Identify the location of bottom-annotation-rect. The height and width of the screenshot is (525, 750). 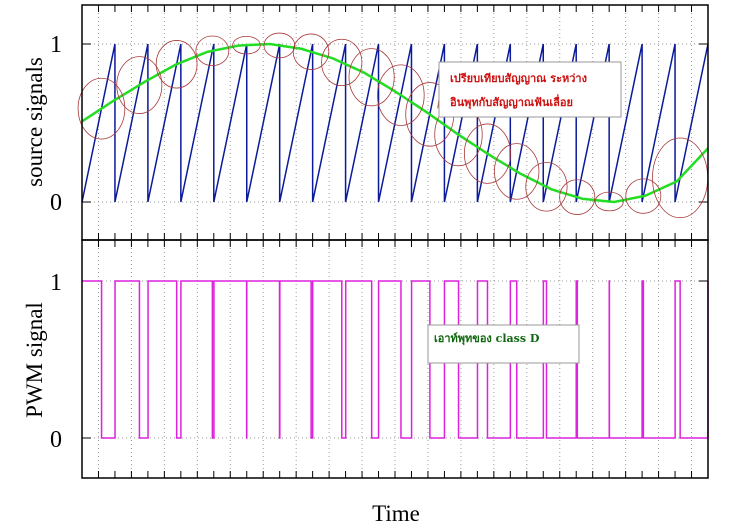
(503, 344).